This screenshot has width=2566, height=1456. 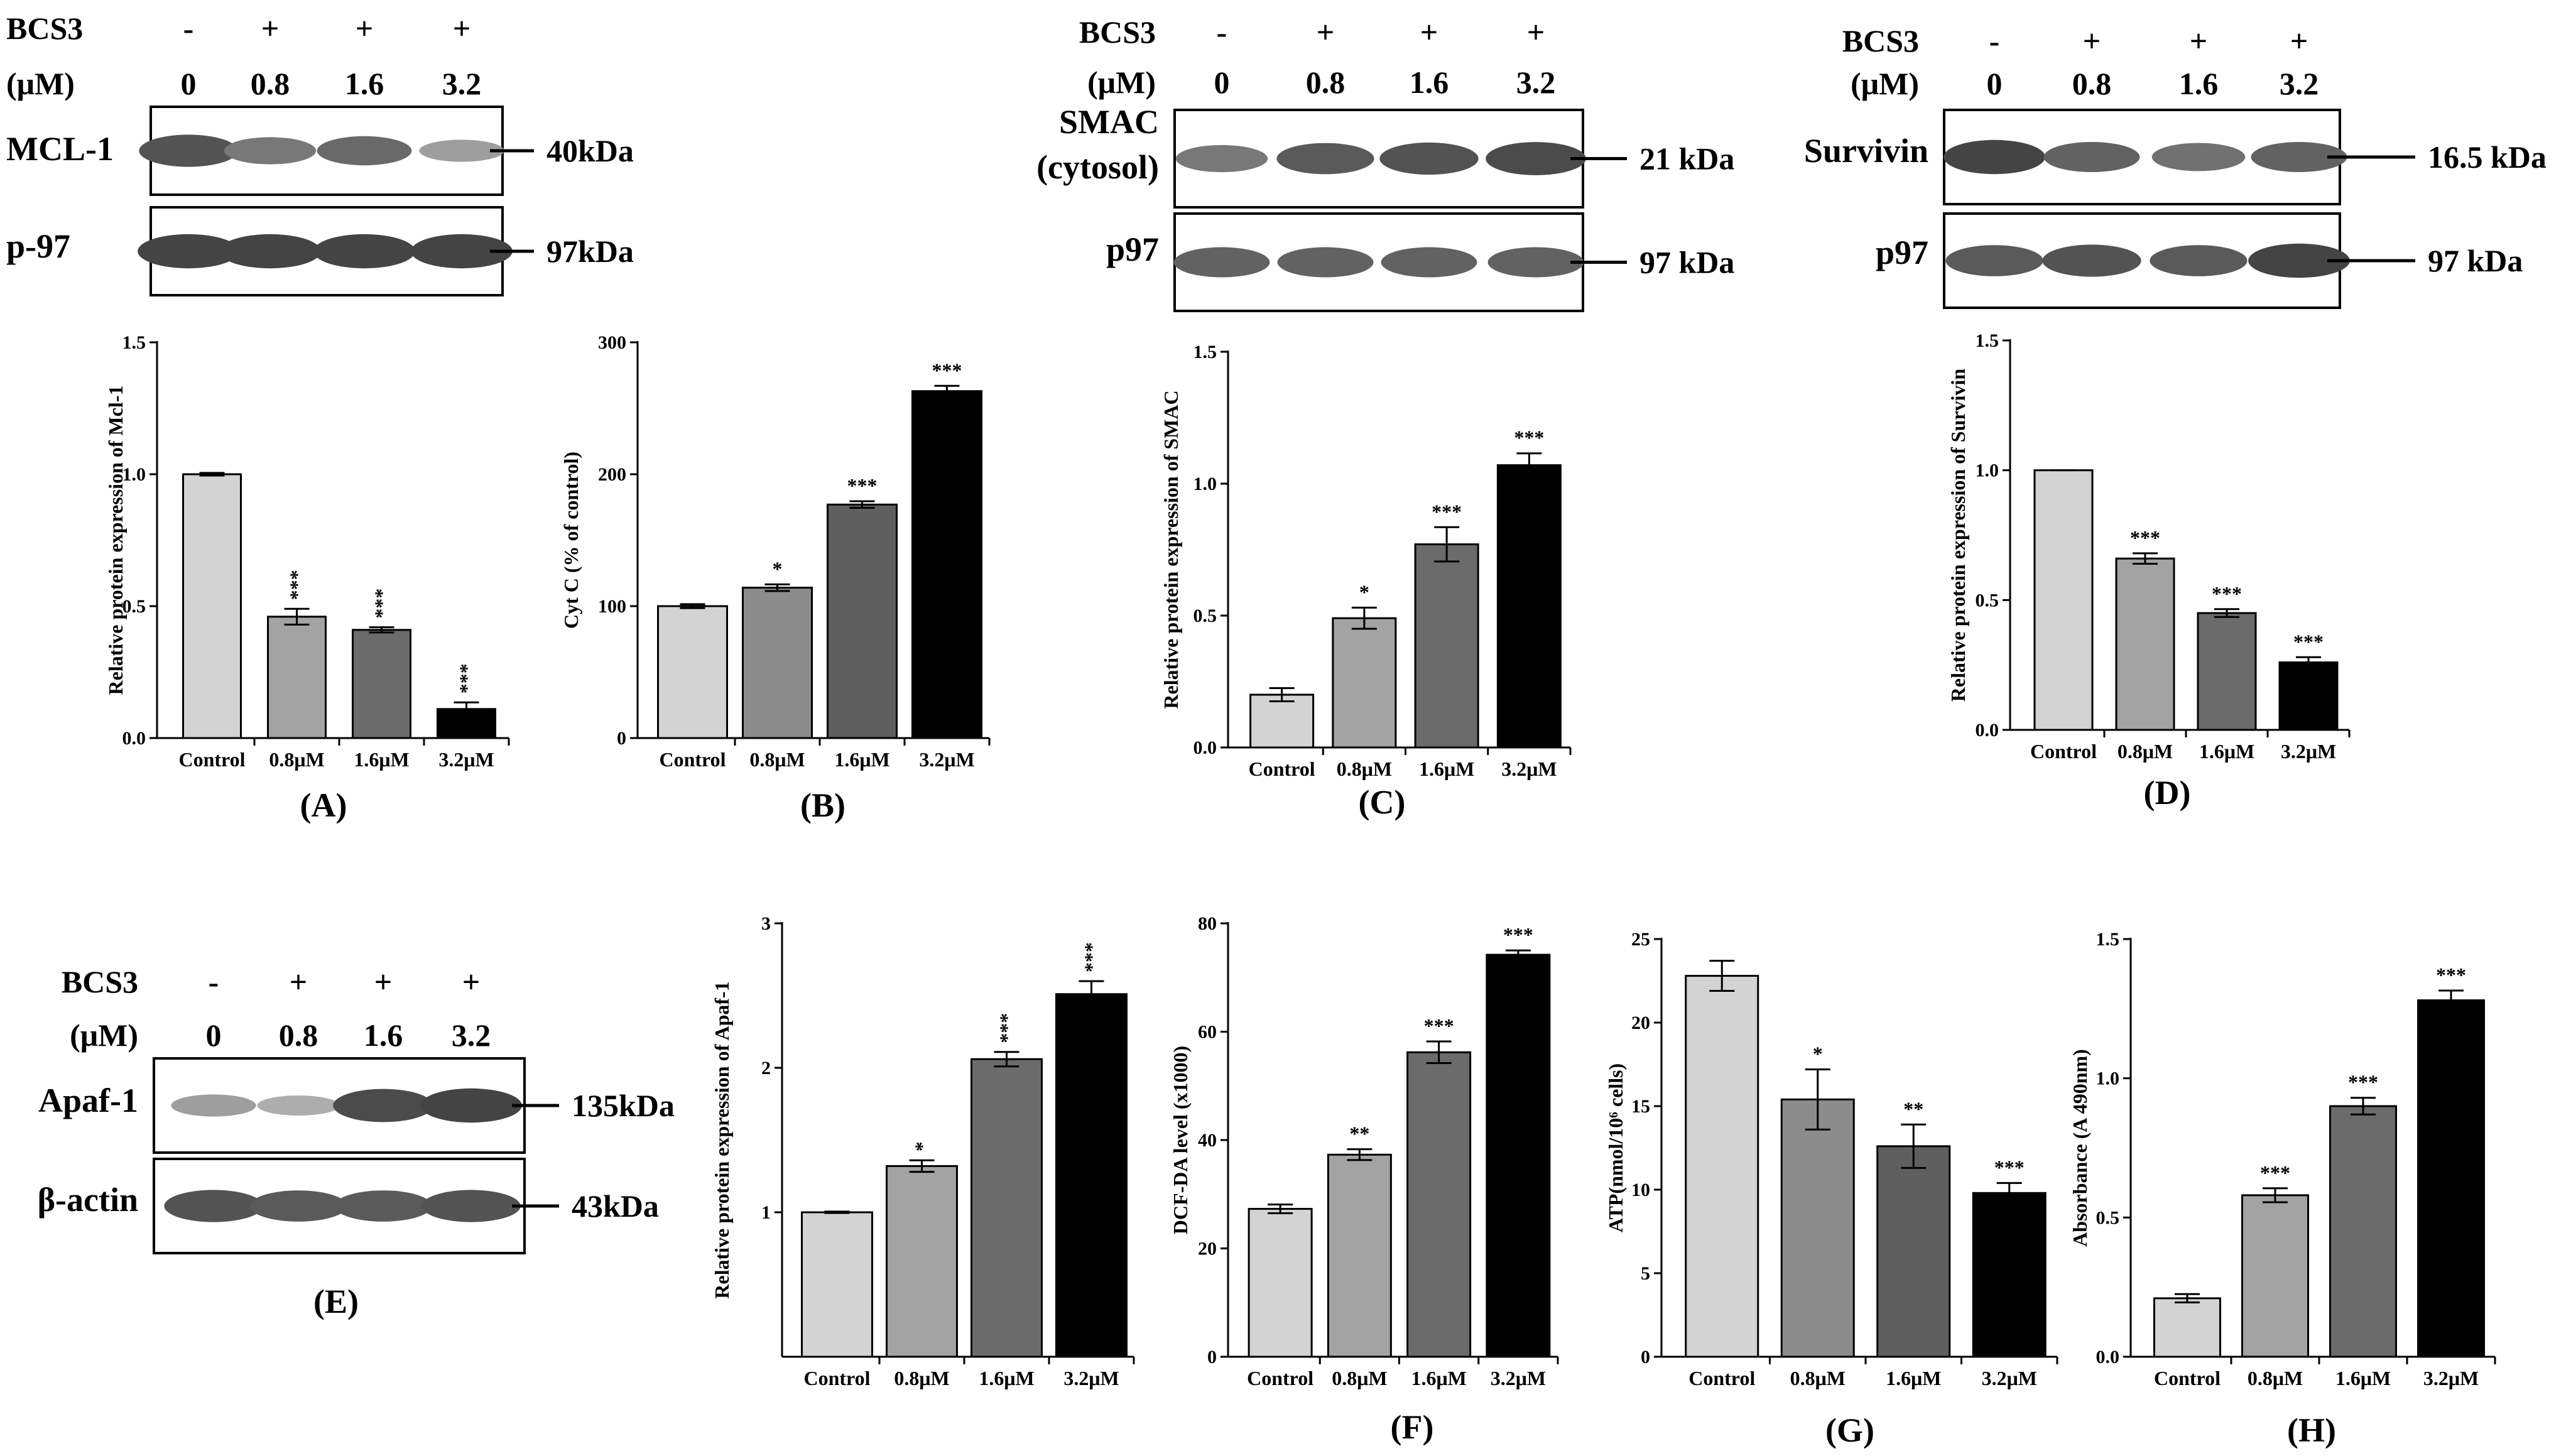 I want to click on y-axis-label: DCF-DA level (x1000), so click(x=1181, y=1140).